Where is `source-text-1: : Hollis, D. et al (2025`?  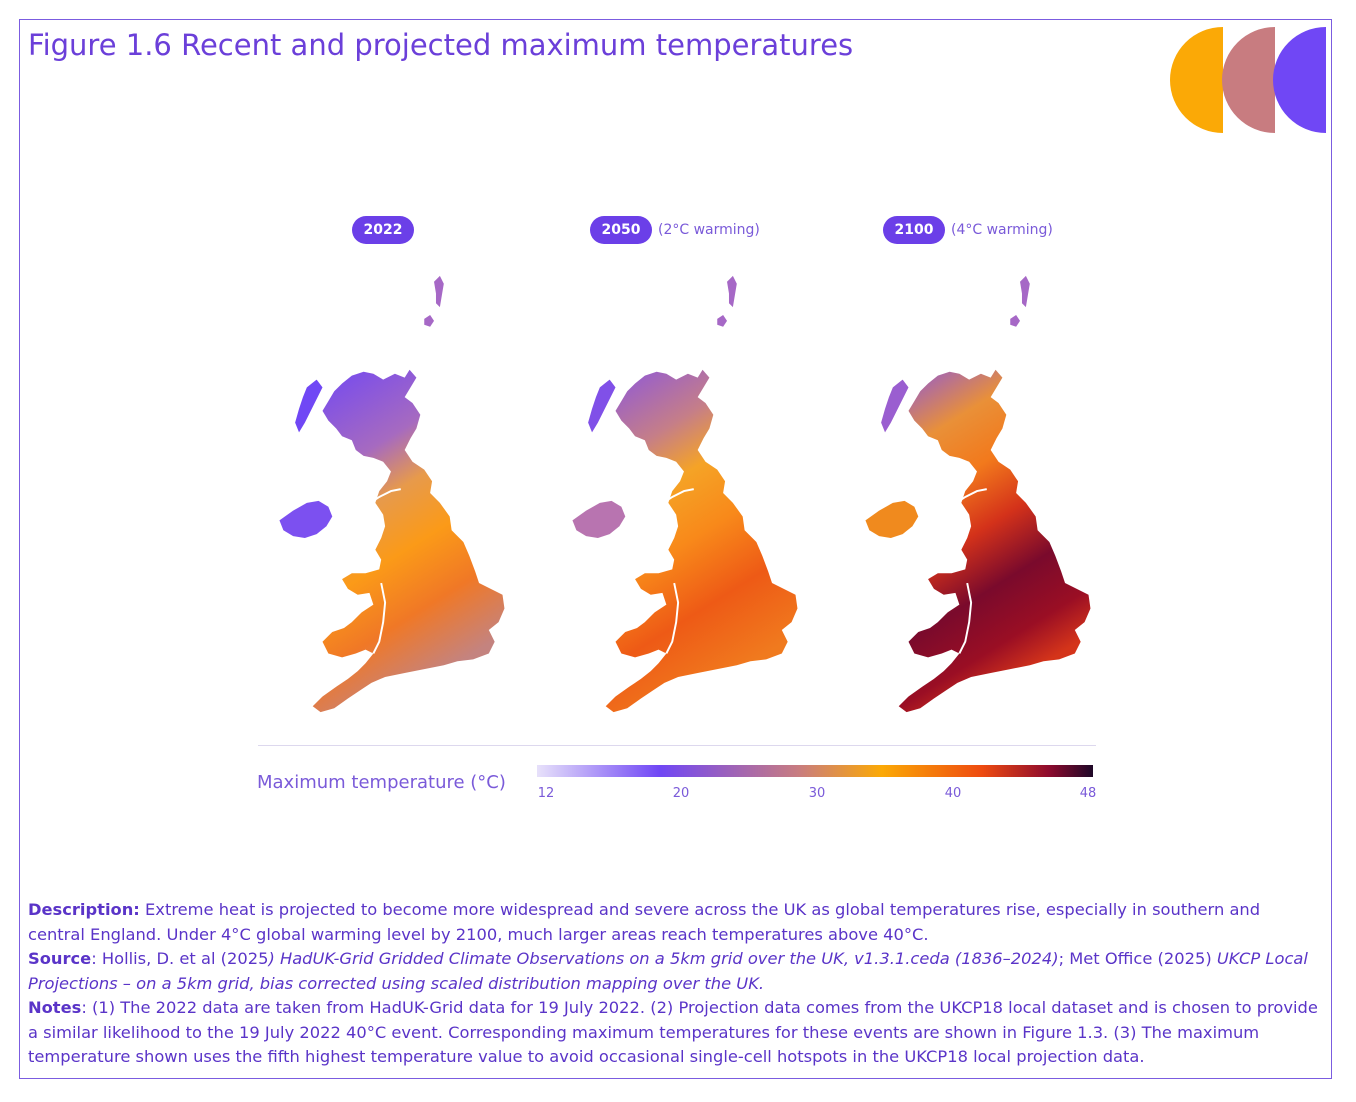 source-text-1: : Hollis, D. et al (2025 is located at coordinates (180, 958).